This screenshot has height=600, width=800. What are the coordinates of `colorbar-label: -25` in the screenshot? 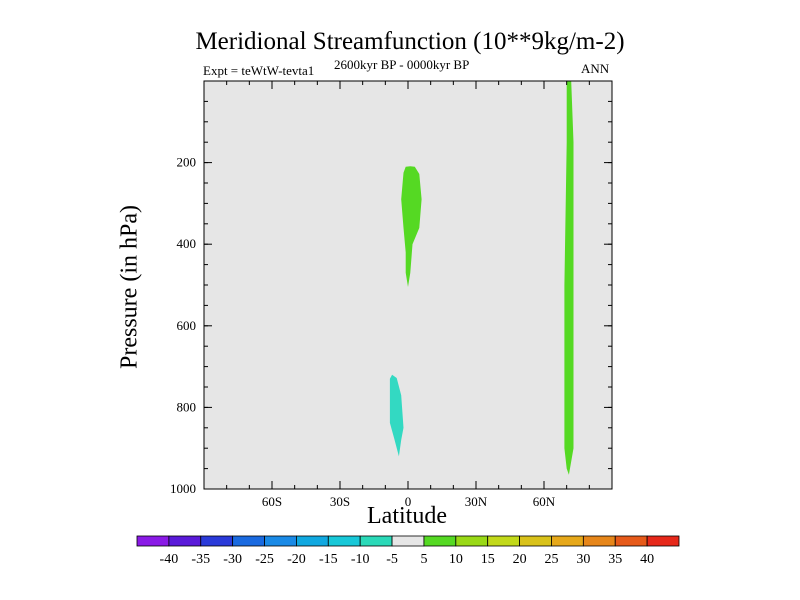 It's located at (264, 559).